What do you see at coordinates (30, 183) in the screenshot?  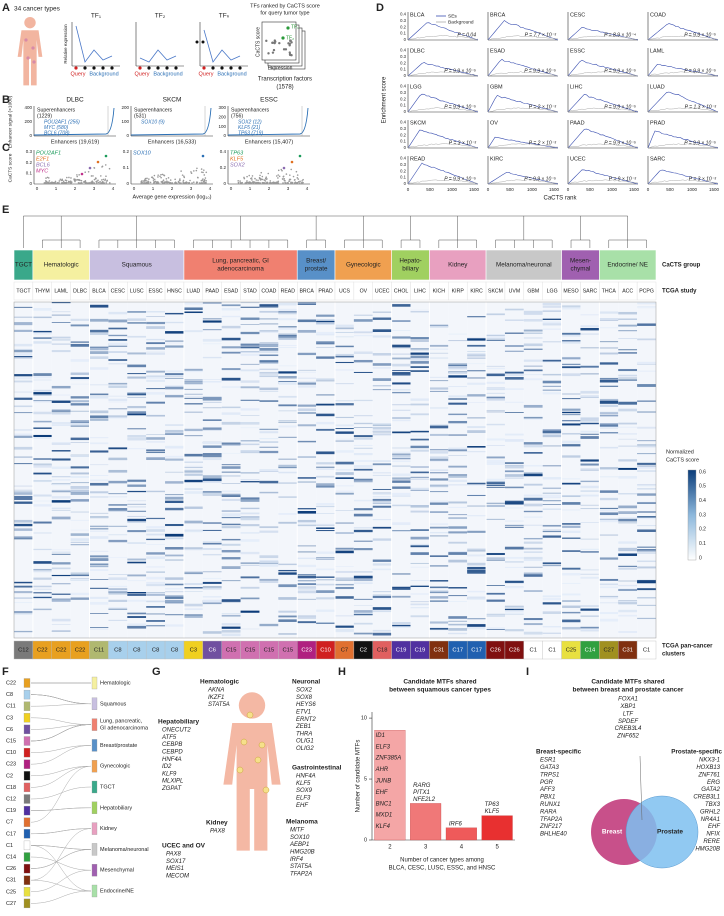 I see `y-tick-label: 0` at bounding box center [30, 183].